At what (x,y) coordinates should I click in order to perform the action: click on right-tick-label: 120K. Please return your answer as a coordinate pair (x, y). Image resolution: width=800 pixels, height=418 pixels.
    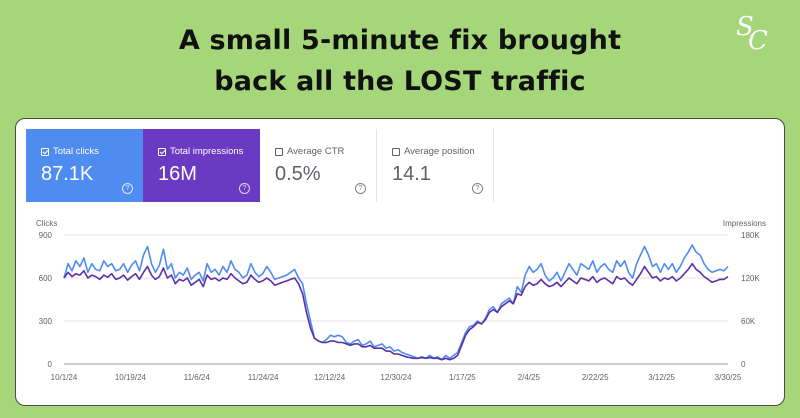
    Looking at the image, I should click on (750, 278).